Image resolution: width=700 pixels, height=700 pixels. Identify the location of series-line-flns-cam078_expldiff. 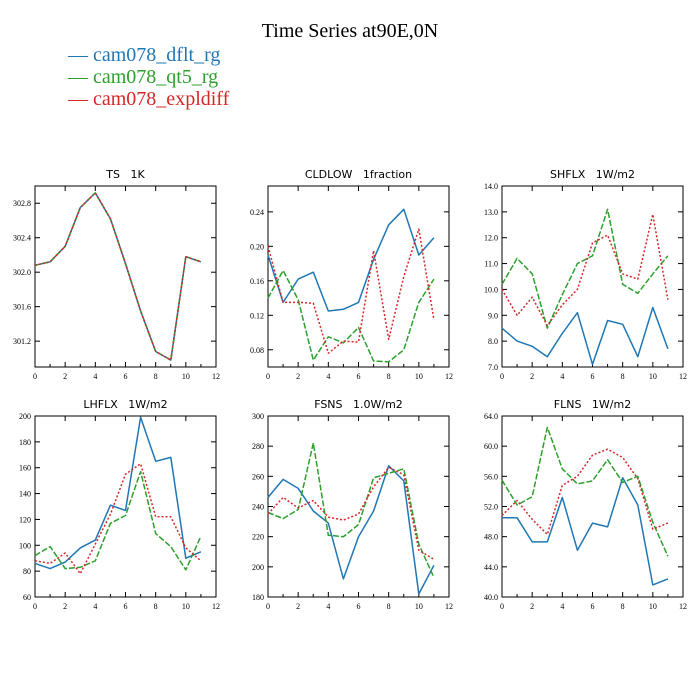
(585, 492).